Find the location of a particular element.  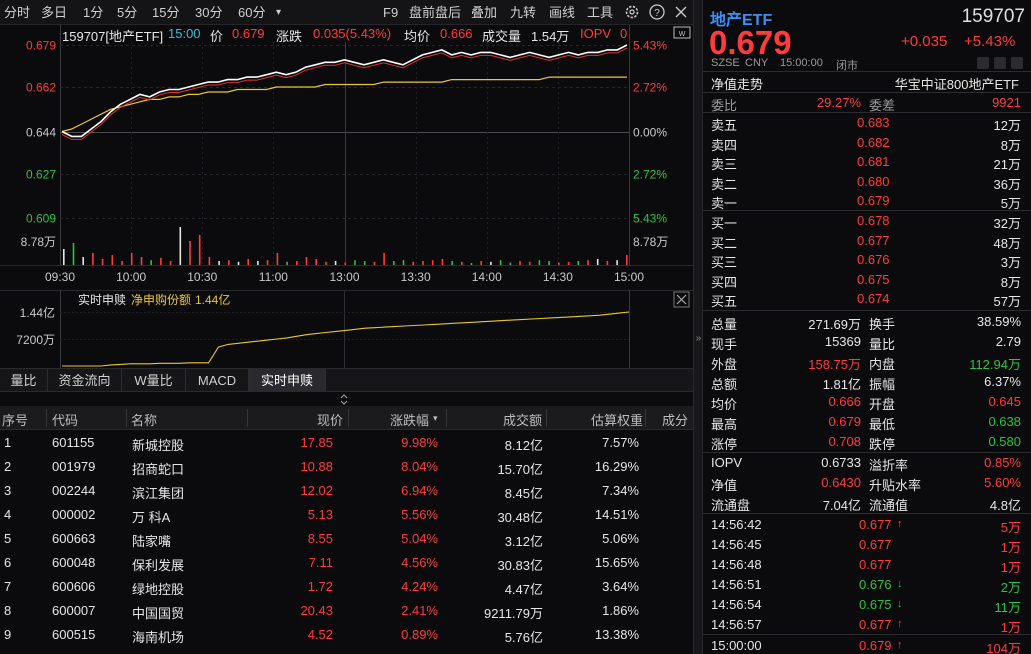

subchart-close-icon is located at coordinates (681, 299).